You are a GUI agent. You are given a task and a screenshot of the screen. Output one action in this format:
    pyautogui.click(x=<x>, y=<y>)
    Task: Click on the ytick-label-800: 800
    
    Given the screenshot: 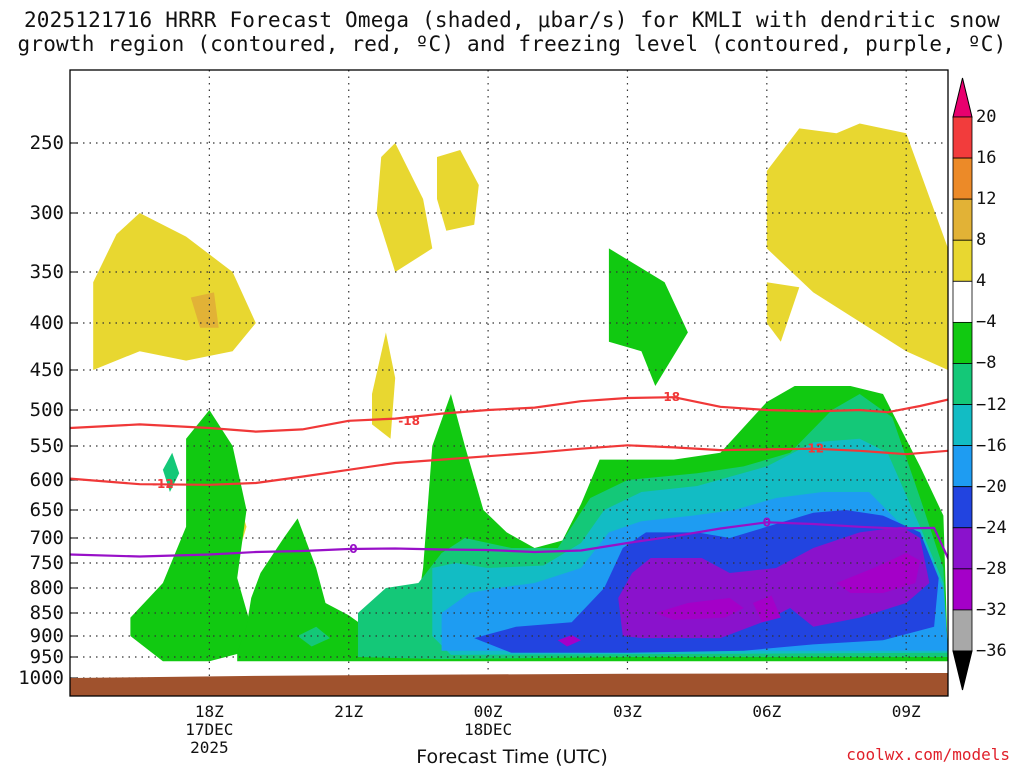 What is the action you would take?
    pyautogui.click(x=46, y=588)
    